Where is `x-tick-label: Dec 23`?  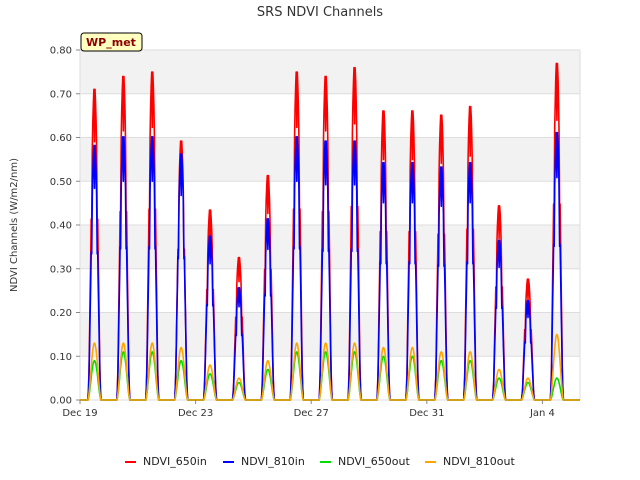
x-tick-label: Dec 23 is located at coordinates (195, 413).